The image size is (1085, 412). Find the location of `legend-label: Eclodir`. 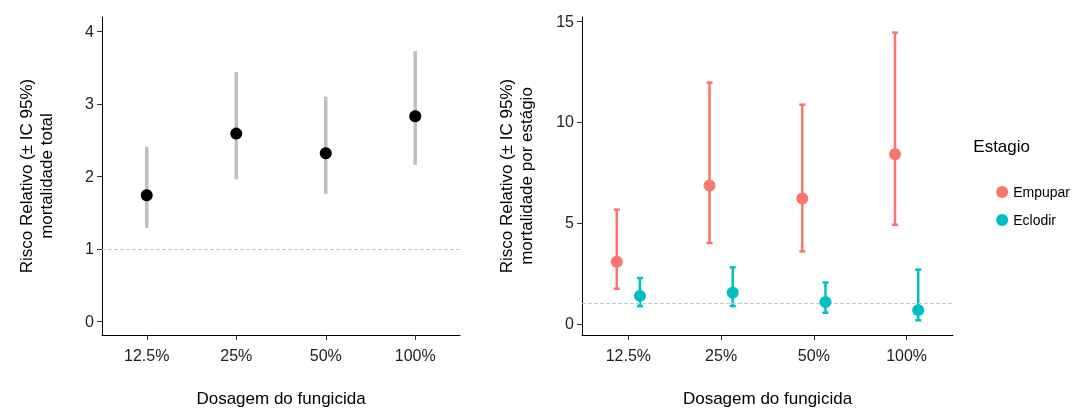

legend-label: Eclodir is located at coordinates (1035, 220).